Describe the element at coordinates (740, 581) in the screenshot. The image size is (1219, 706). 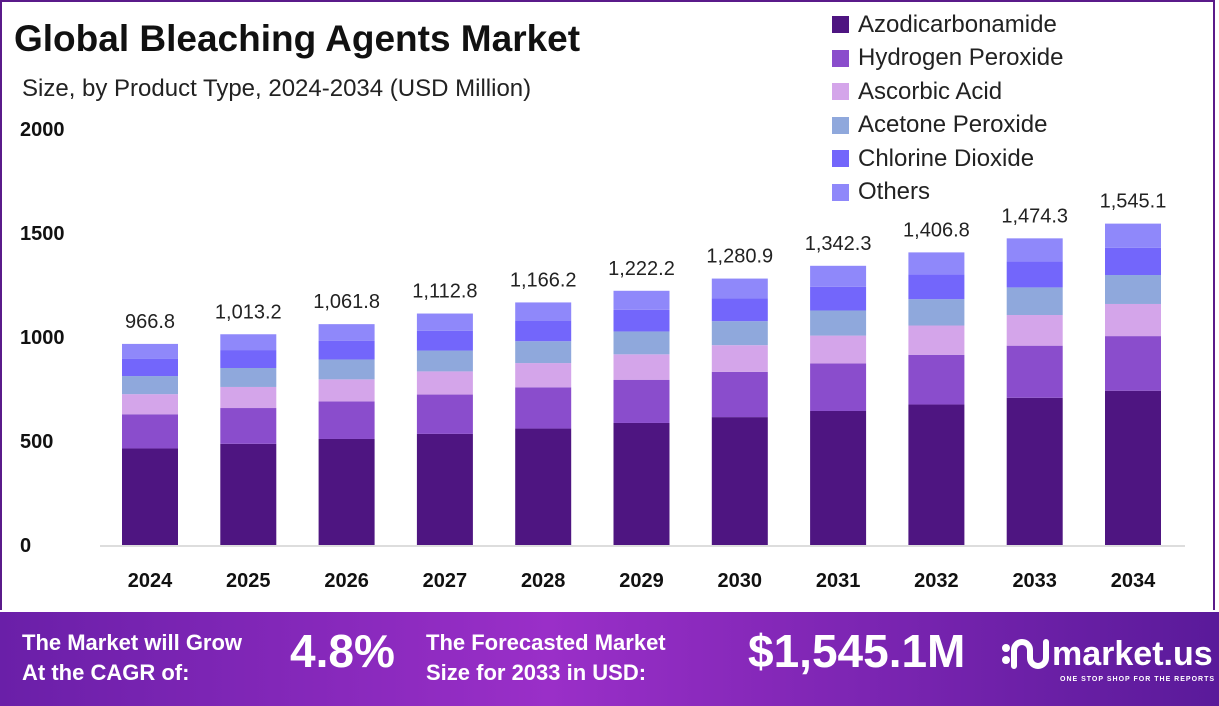
I see `x-tick-label: 2030` at that location.